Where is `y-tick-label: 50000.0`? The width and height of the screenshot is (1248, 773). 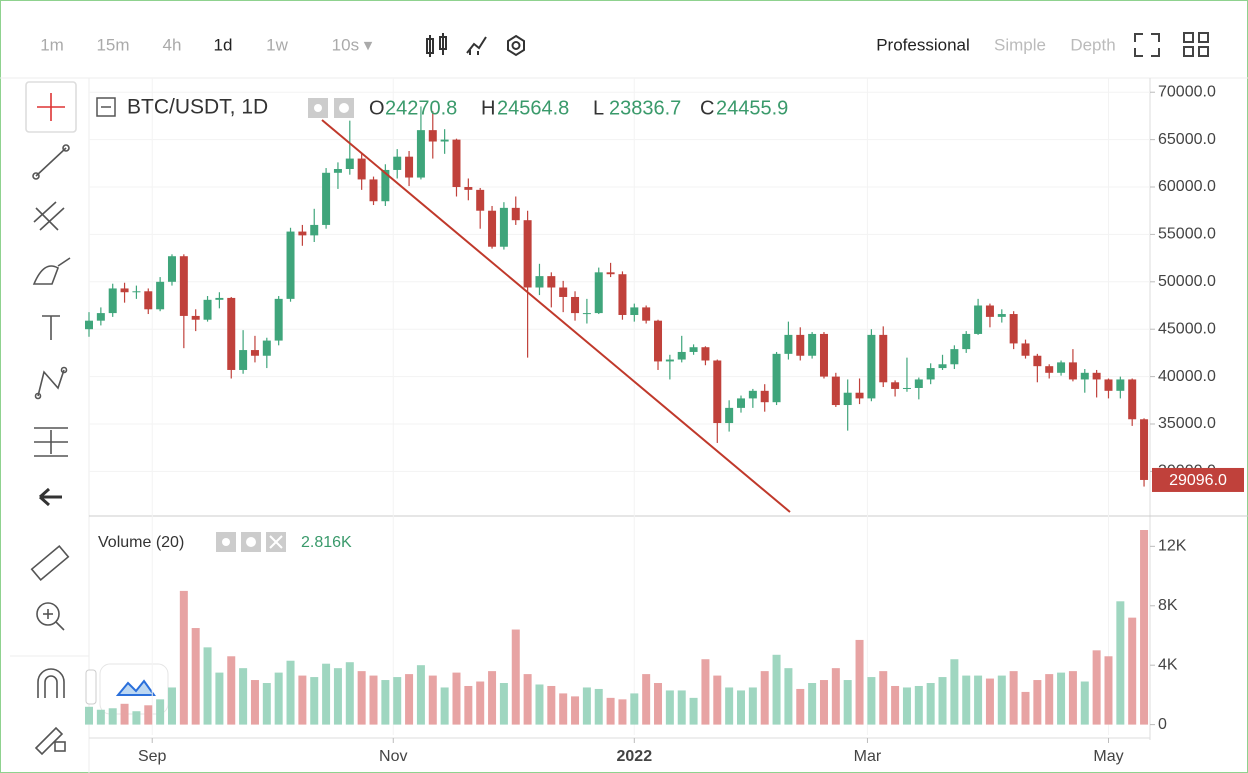
y-tick-label: 50000.0 is located at coordinates (1187, 281).